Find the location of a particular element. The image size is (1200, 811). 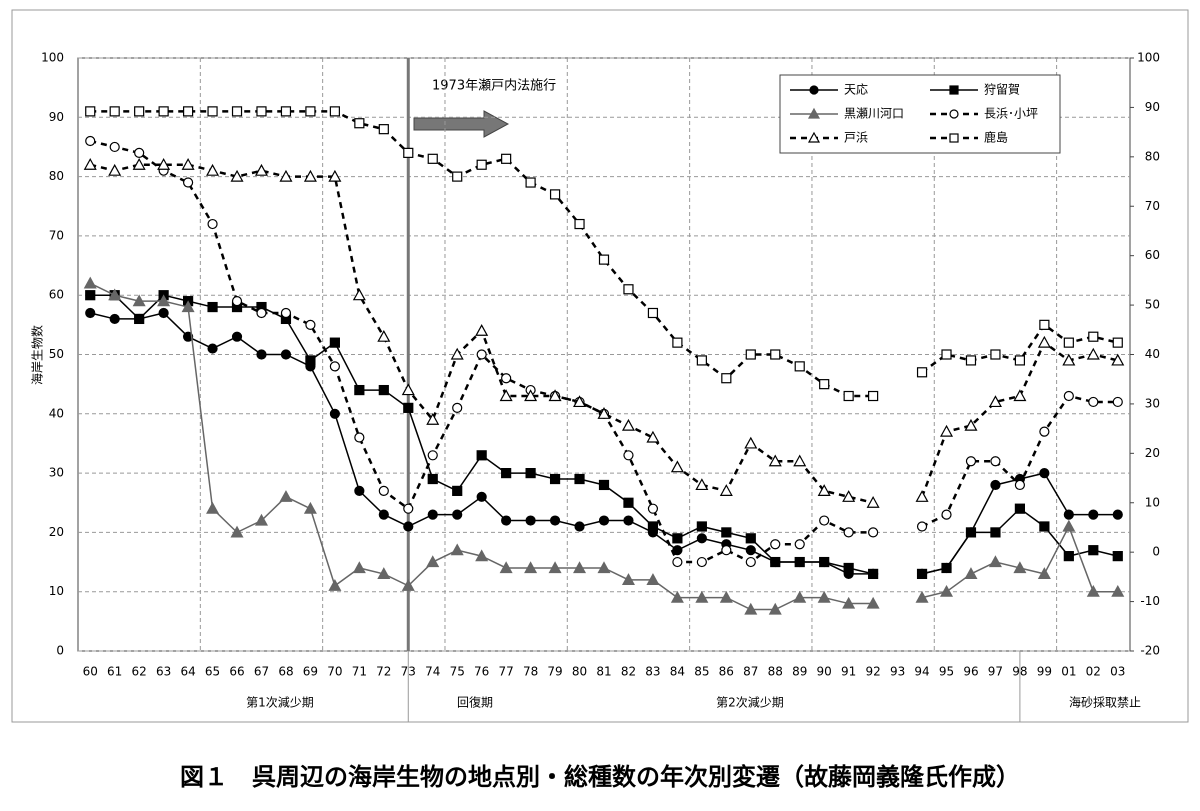

legend-label: 戸浜 is located at coordinates (856, 138).